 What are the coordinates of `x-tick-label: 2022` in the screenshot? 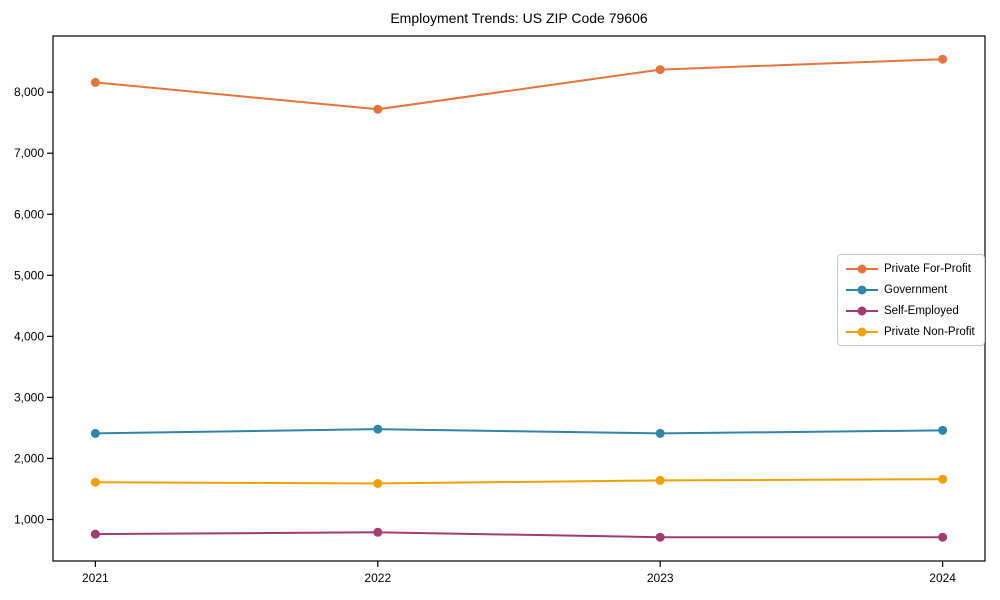 It's located at (377, 578).